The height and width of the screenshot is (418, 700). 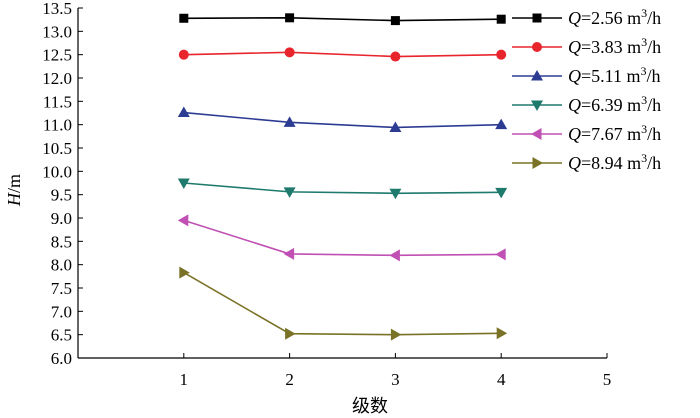 What do you see at coordinates (57, 125) in the screenshot?
I see `y-tick-label: 11.0` at bounding box center [57, 125].